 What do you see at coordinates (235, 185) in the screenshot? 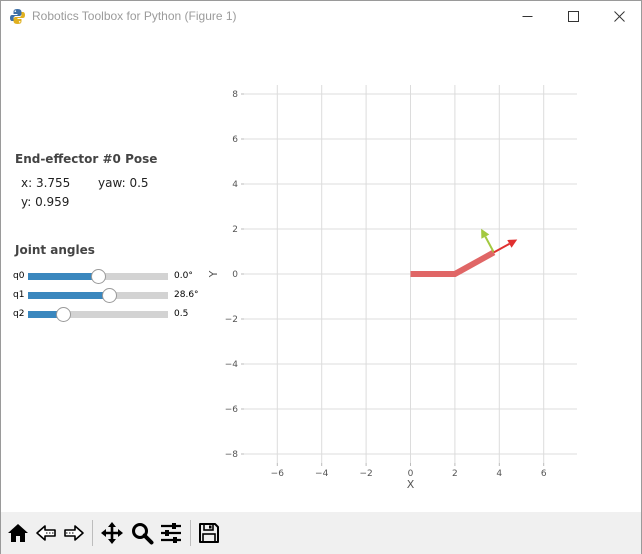
I see `y-tick-label: 4` at bounding box center [235, 185].